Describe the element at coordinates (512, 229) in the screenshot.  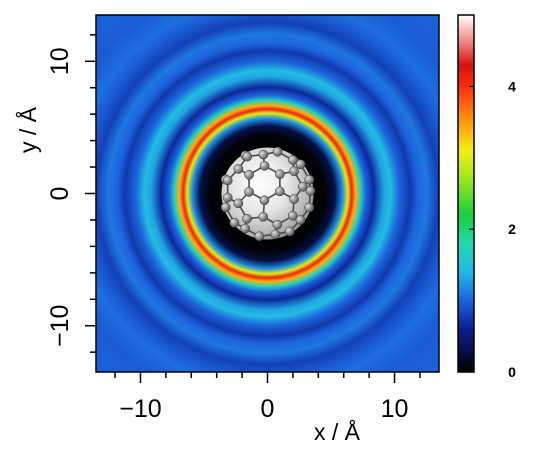
I see `colorbar-tick-label: 2` at that location.